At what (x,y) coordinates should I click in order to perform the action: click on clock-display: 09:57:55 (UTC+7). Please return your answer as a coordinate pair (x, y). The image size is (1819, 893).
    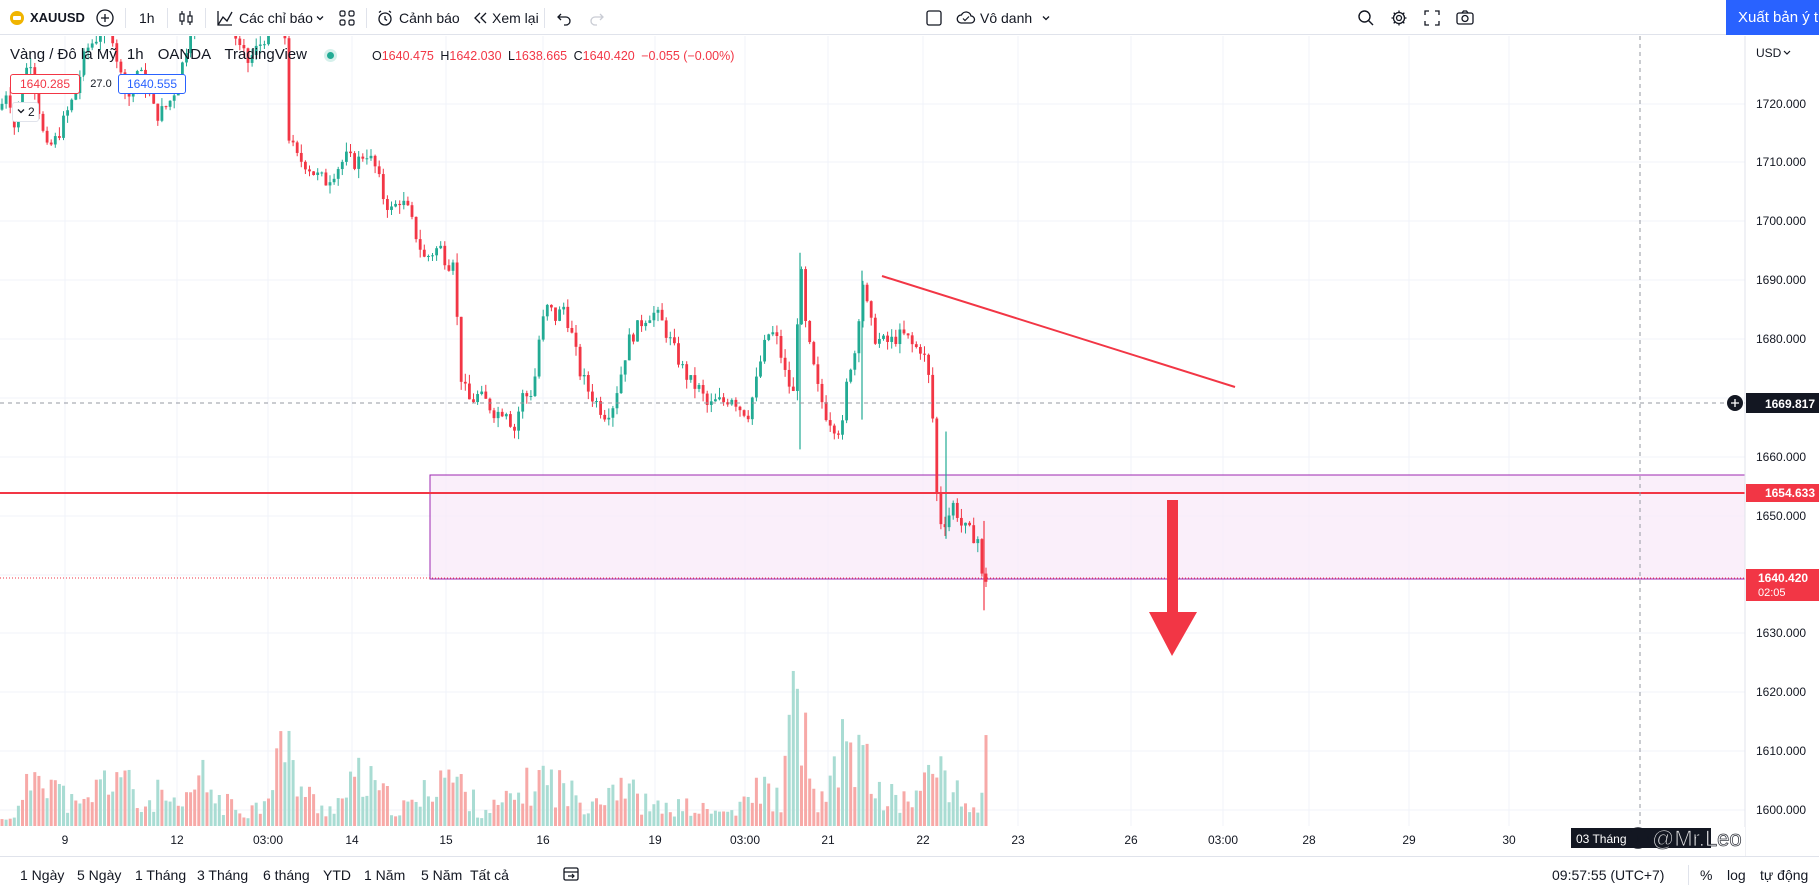
    Looking at the image, I should click on (1608, 875).